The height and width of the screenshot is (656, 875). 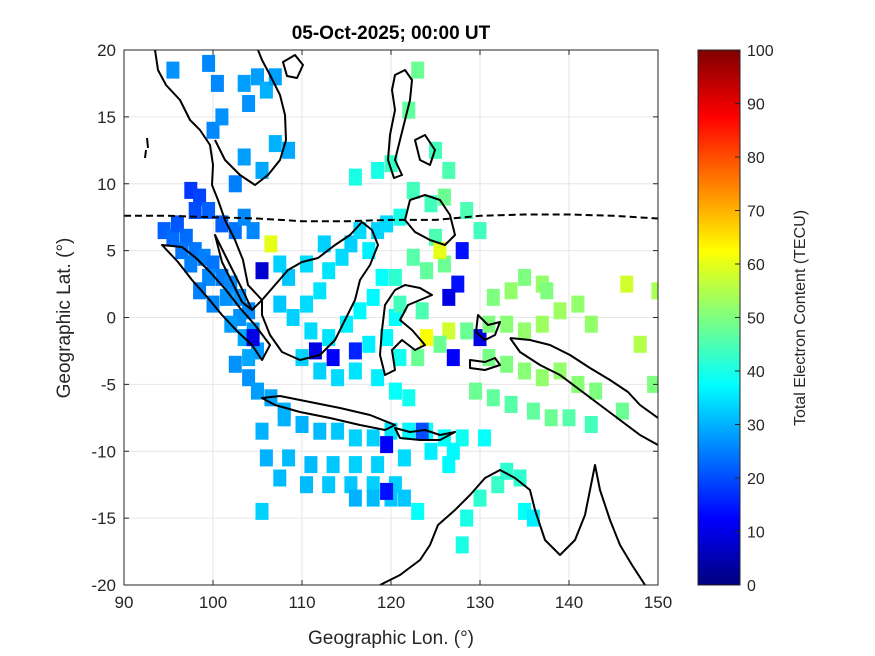 I want to click on coastline-sulawesi, so click(x=406, y=330).